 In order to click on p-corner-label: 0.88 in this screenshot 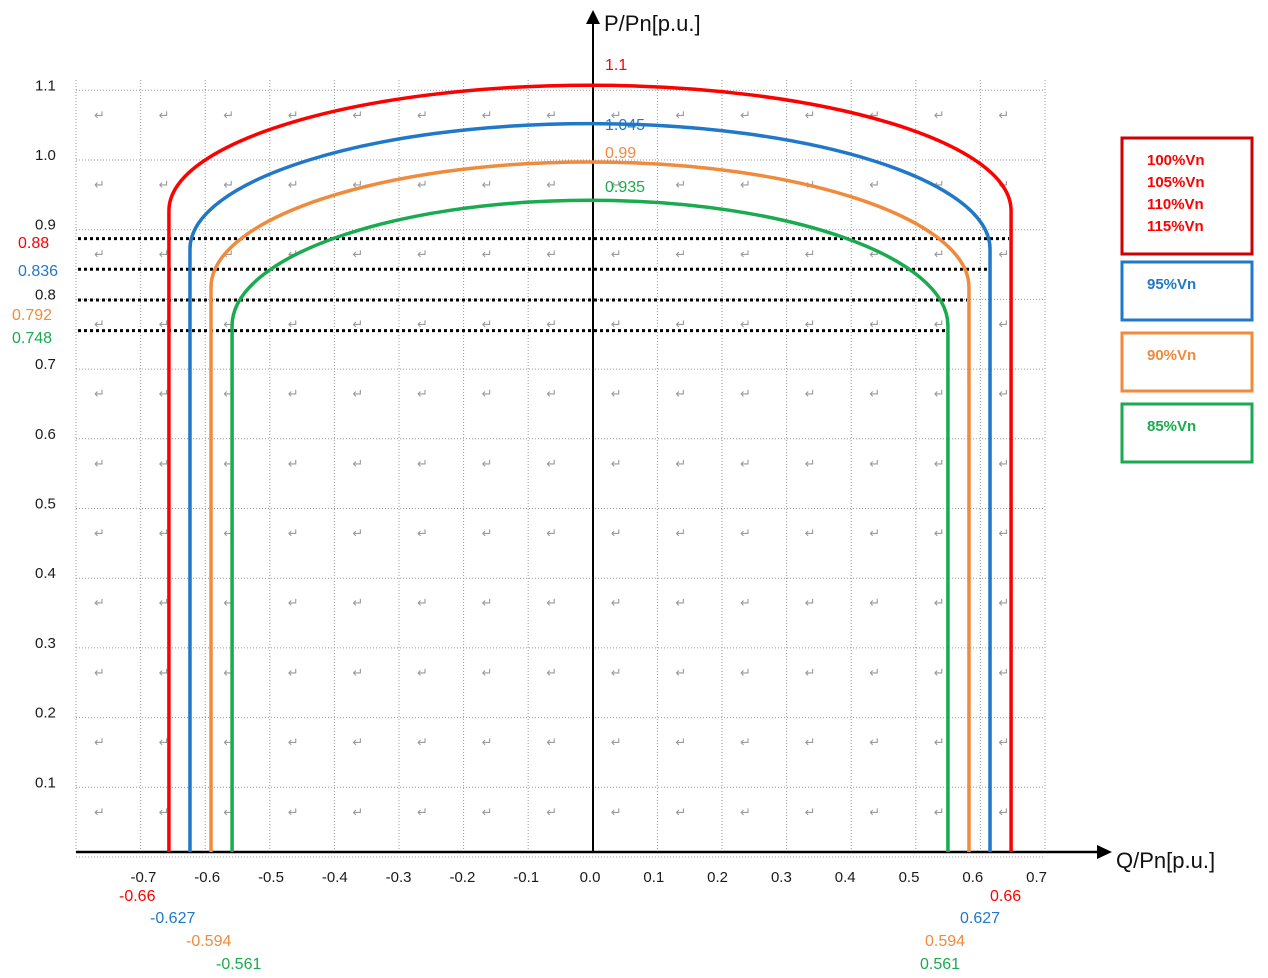, I will do `click(33, 243)`.